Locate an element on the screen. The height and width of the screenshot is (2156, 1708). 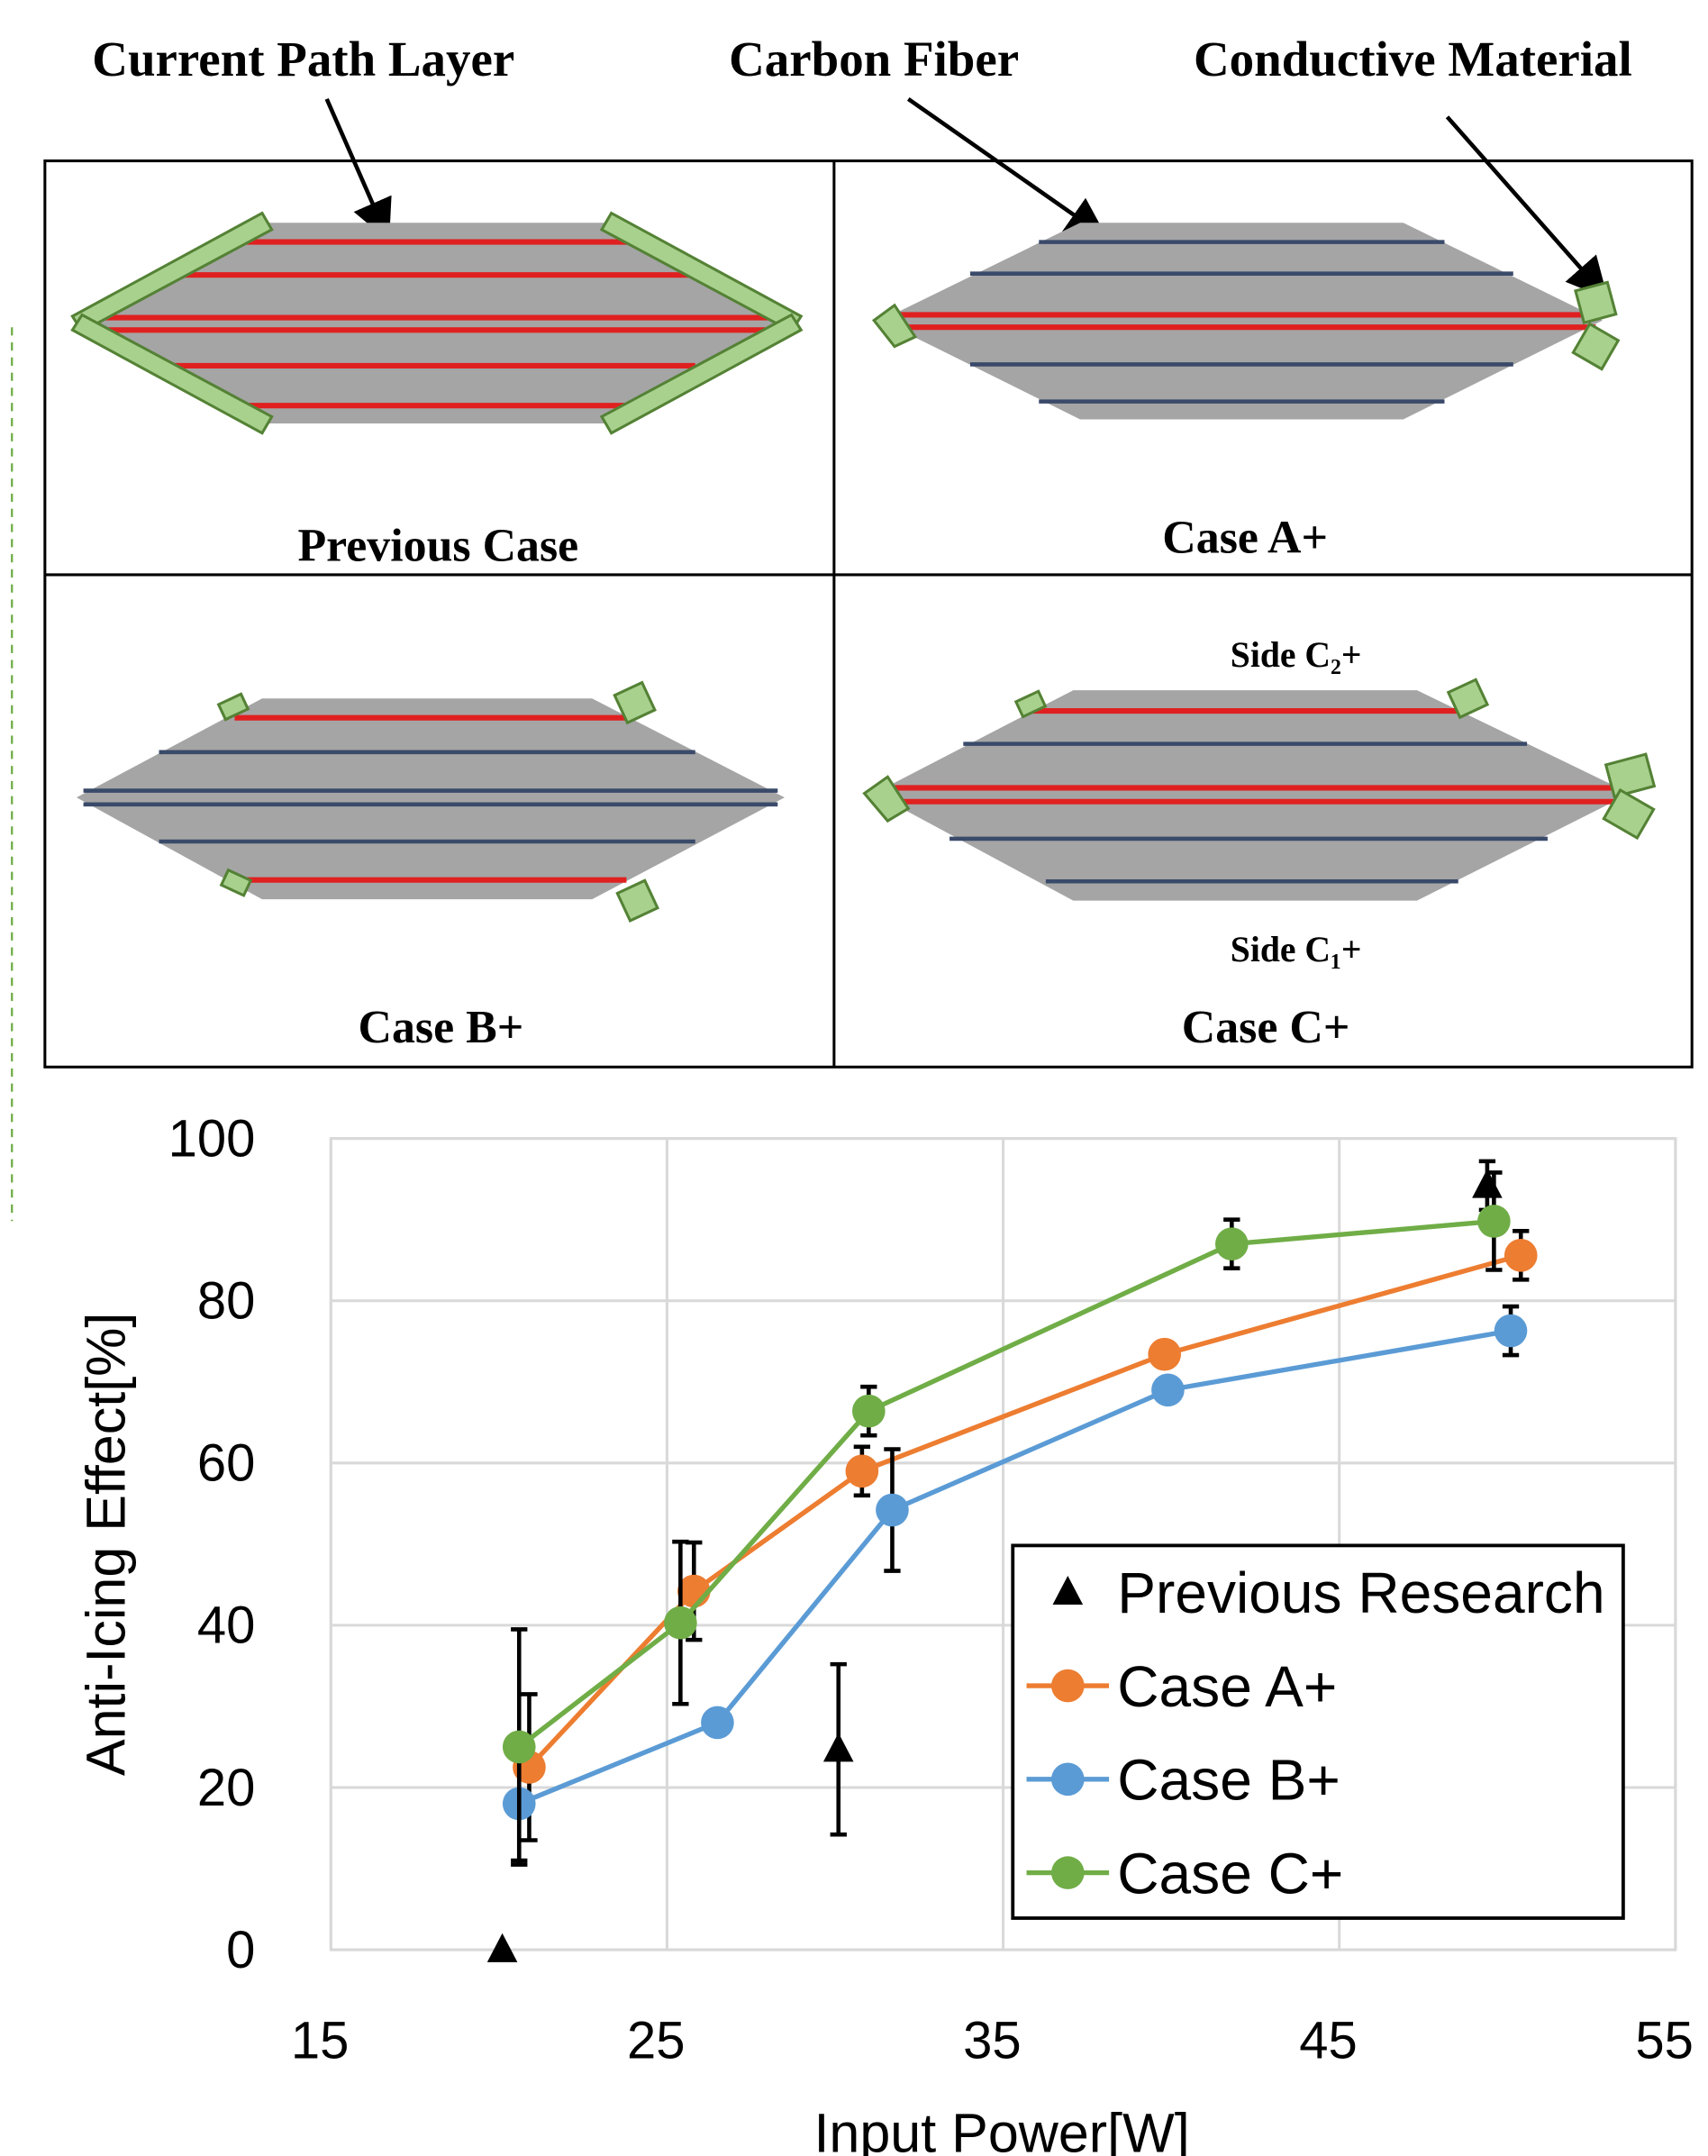
panel-title: Previous Case is located at coordinates (437, 546).